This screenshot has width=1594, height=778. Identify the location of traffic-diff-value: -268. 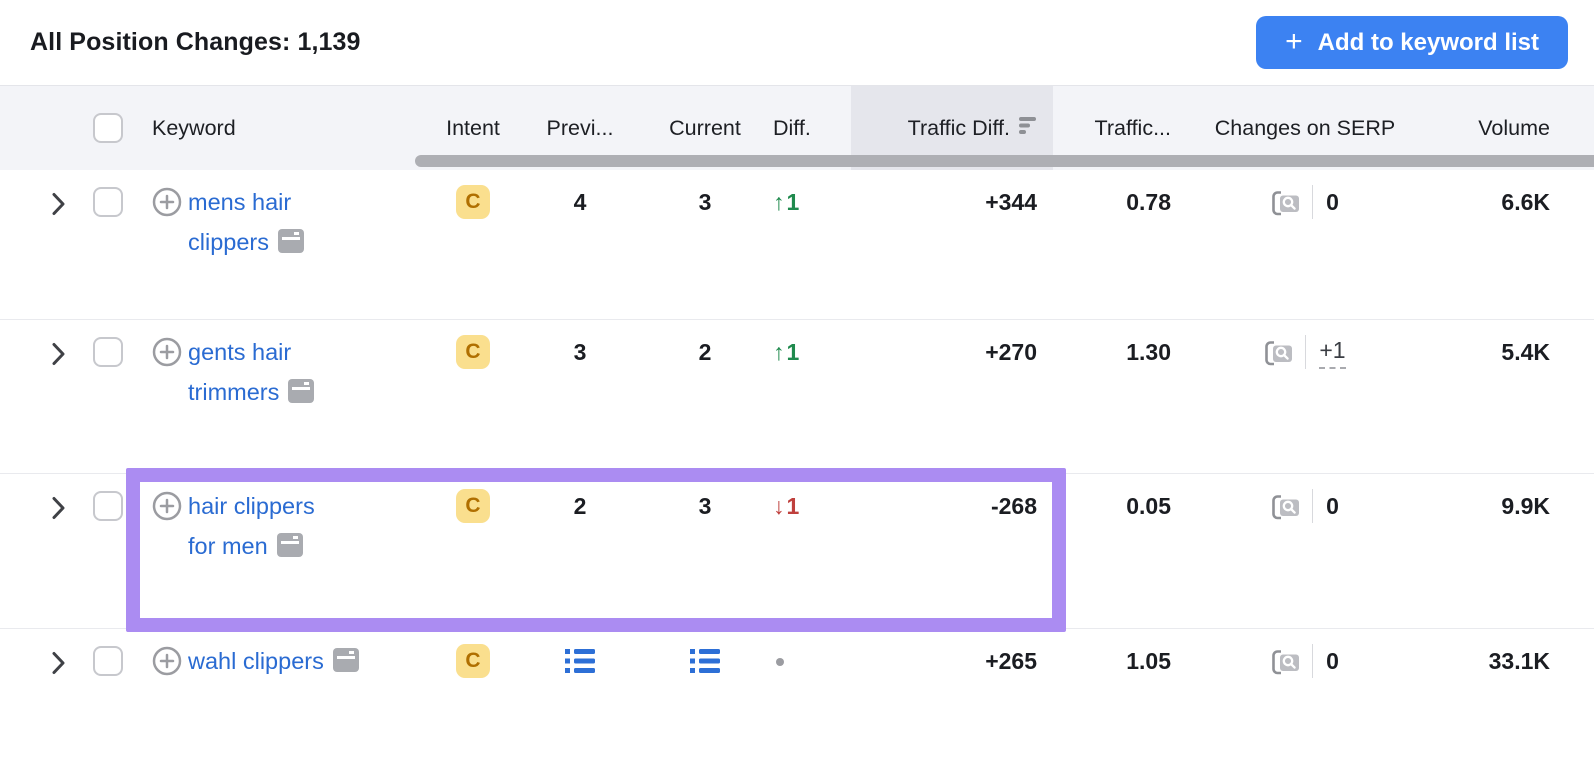
(1013, 506).